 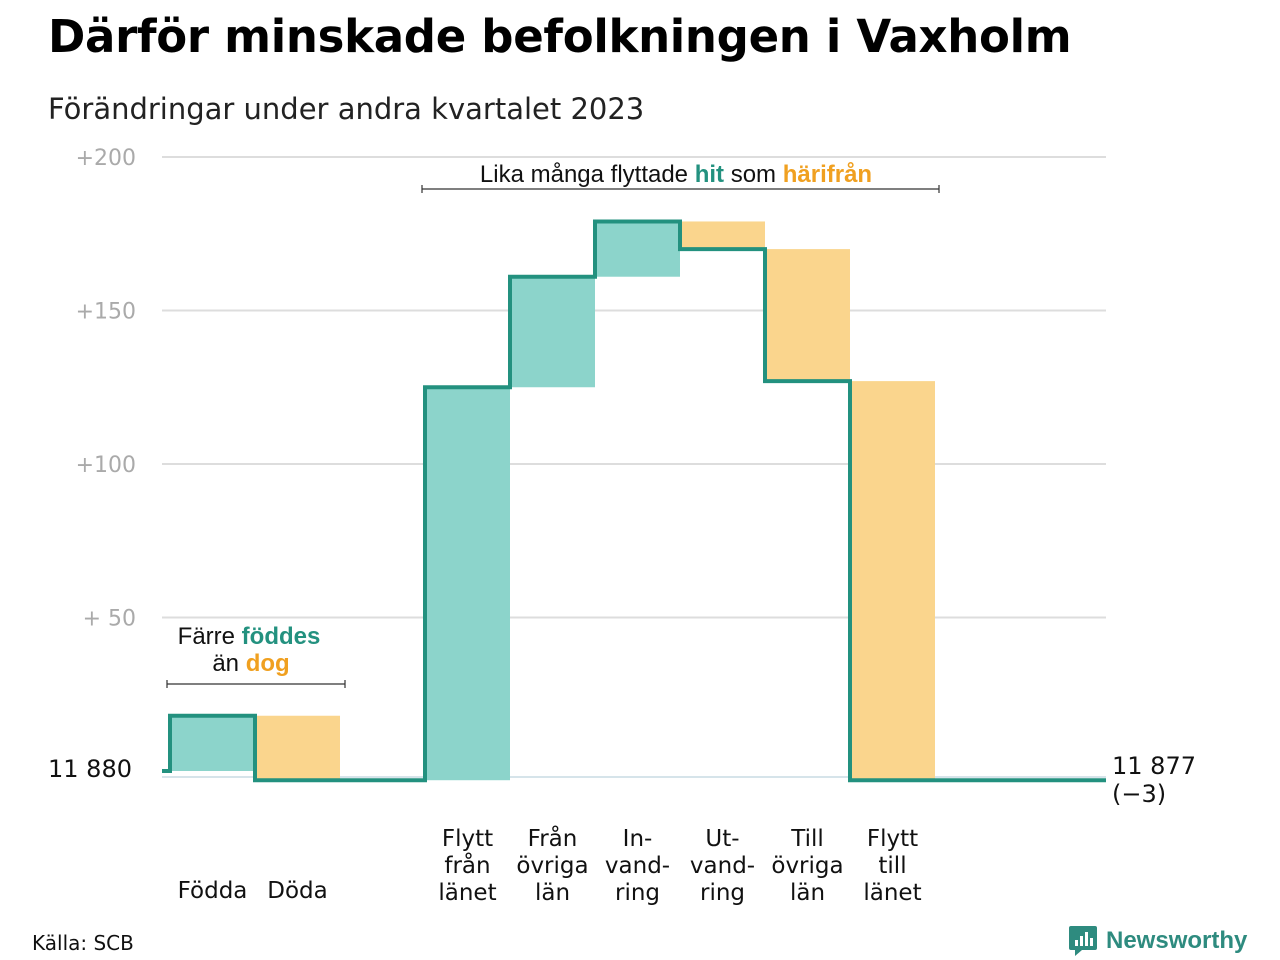 I want to click on end-value-label: 11 877, so click(x=1154, y=766).